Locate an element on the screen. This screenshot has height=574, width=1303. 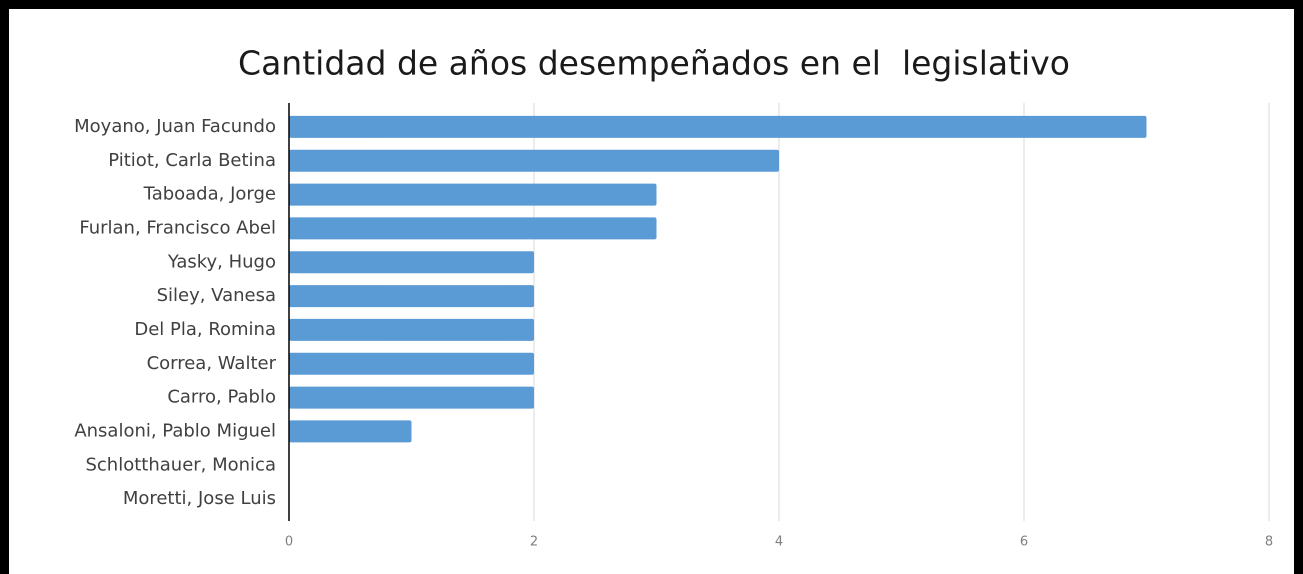
x-tick-label: 4 is located at coordinates (779, 542).